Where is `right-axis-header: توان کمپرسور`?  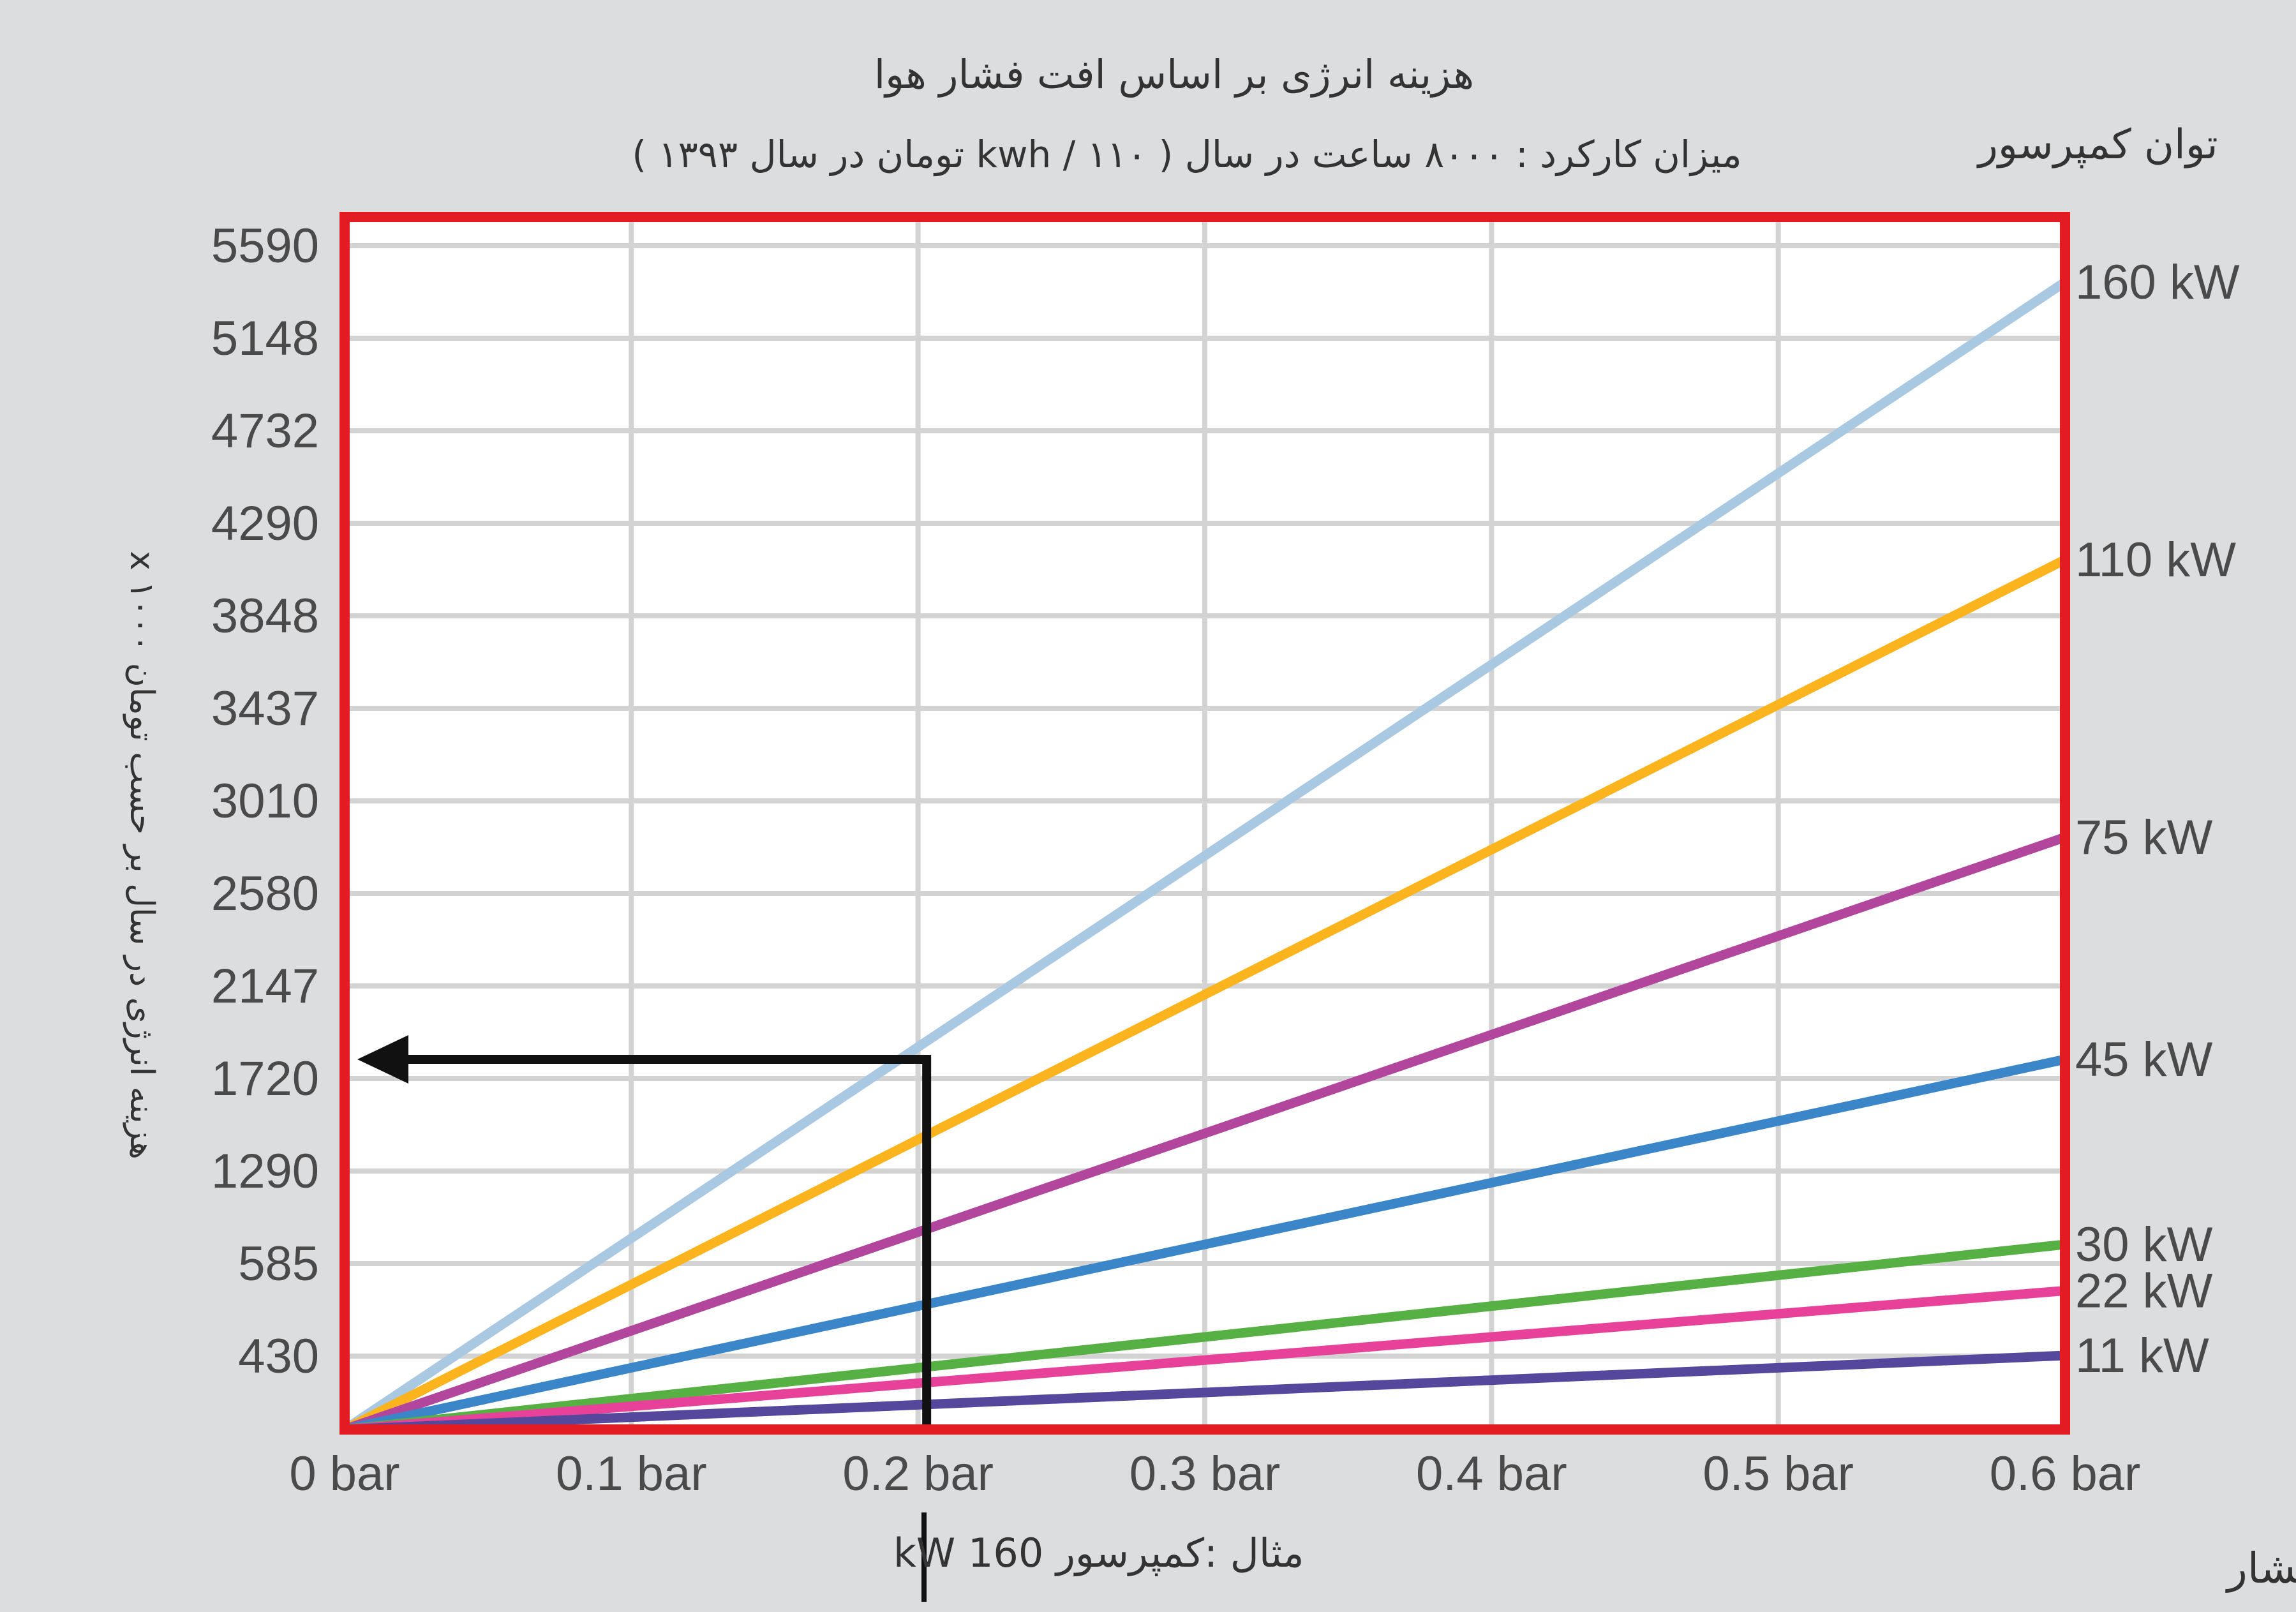
right-axis-header: توان کمپرسور is located at coordinates (2097, 144).